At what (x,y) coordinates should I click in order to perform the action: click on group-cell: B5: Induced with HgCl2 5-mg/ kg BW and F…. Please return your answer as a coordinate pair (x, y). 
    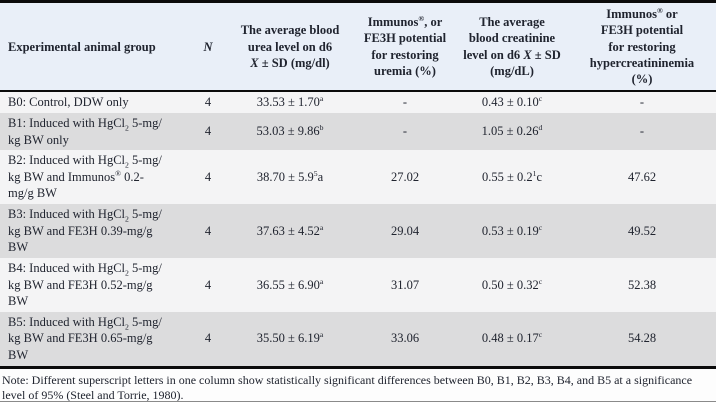
    Looking at the image, I should click on (85, 338).